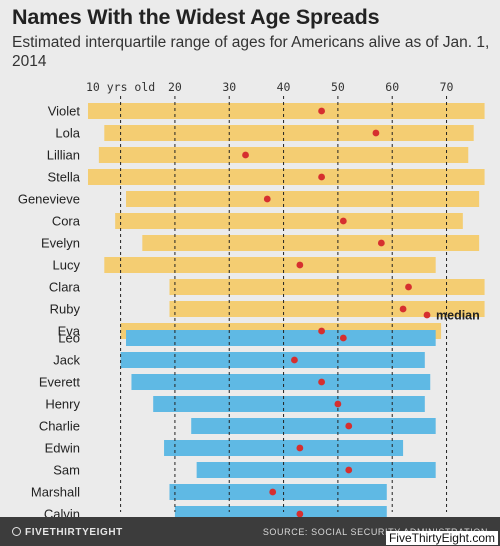 The image size is (500, 546). I want to click on row-label: Jack, so click(66, 360).